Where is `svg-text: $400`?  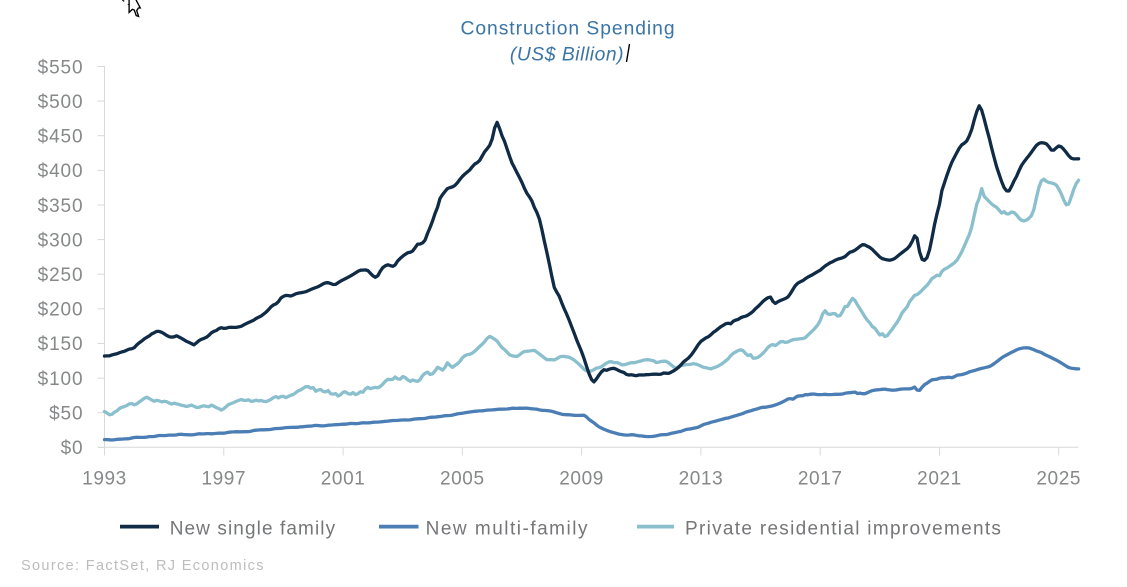 svg-text: $400 is located at coordinates (61, 171).